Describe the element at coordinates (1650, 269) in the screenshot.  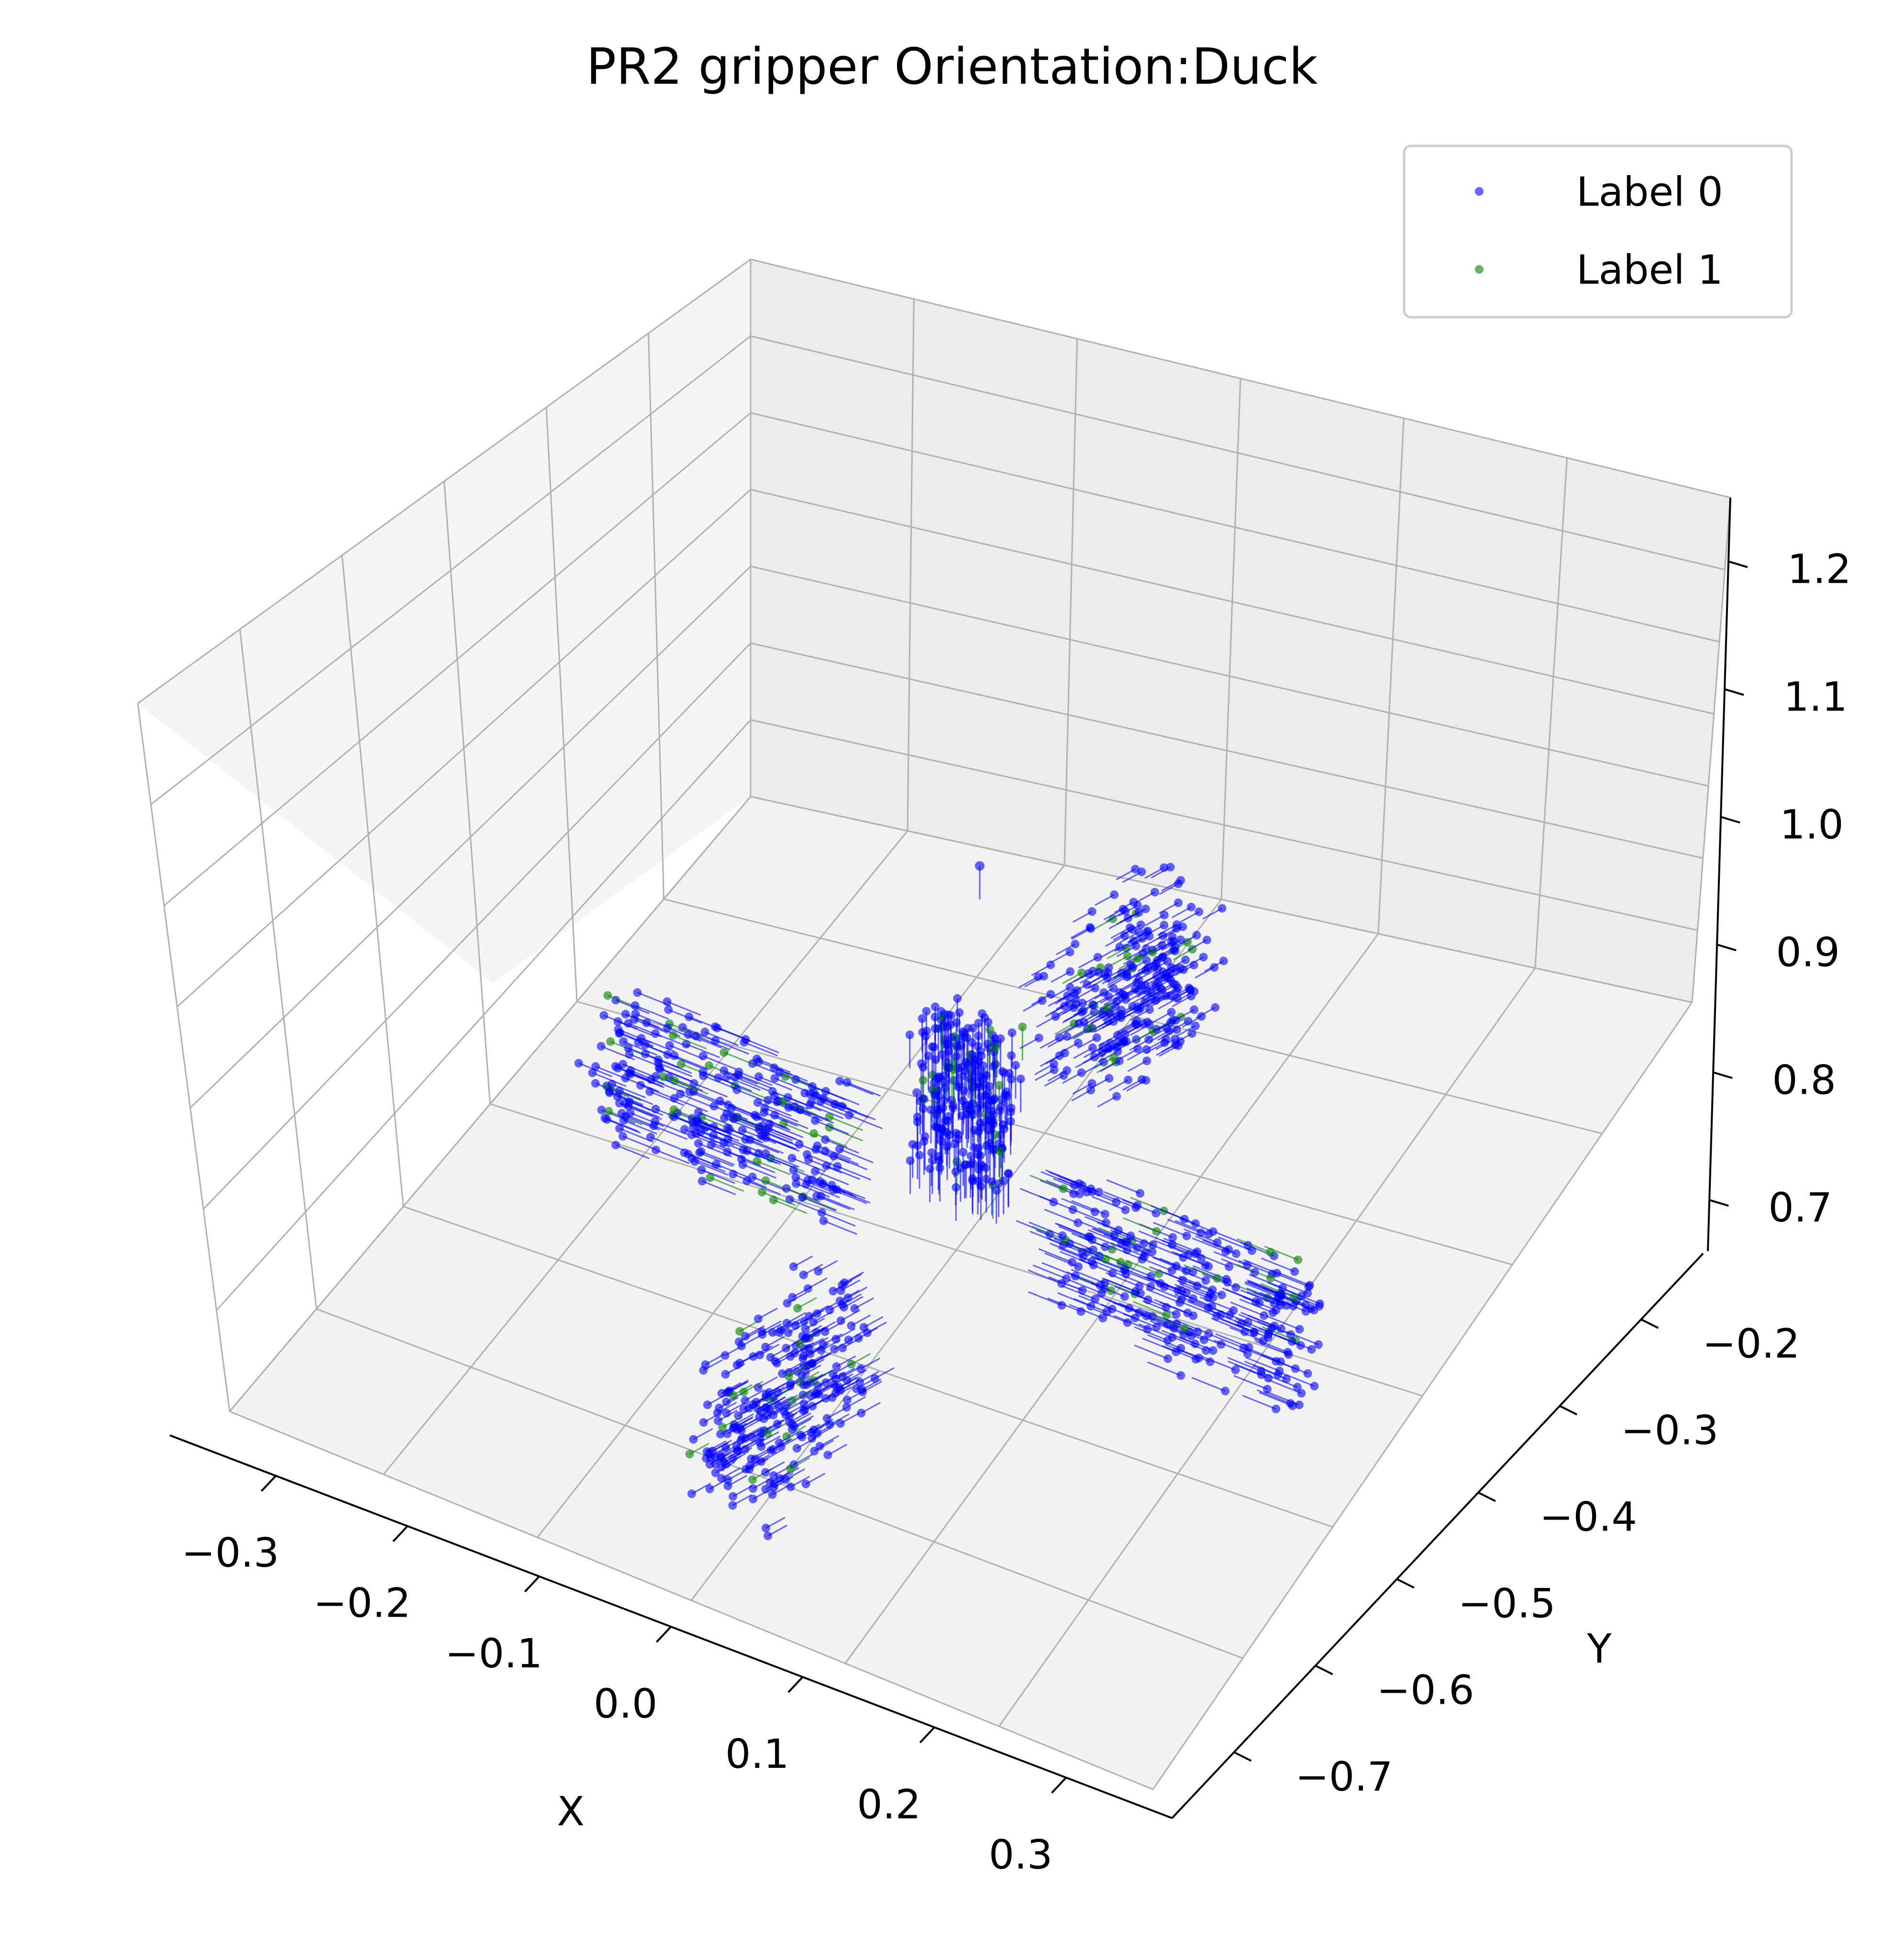
I see `legend-label-1: Label 1` at that location.